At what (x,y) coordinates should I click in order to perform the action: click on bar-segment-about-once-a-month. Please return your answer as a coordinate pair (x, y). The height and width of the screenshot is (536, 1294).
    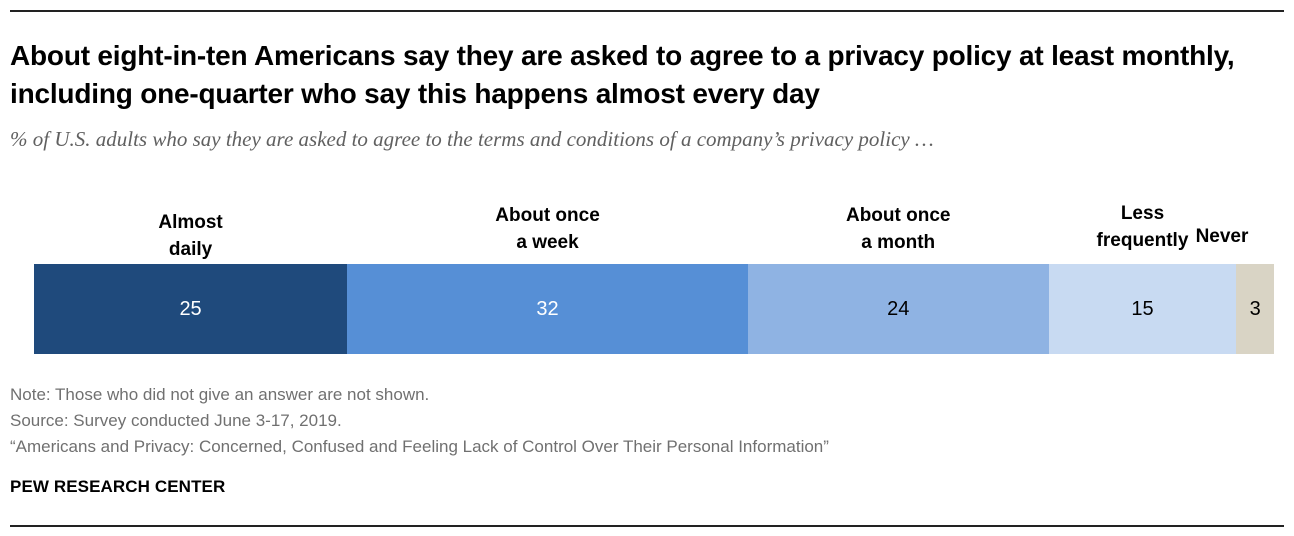
    Looking at the image, I should click on (898, 309).